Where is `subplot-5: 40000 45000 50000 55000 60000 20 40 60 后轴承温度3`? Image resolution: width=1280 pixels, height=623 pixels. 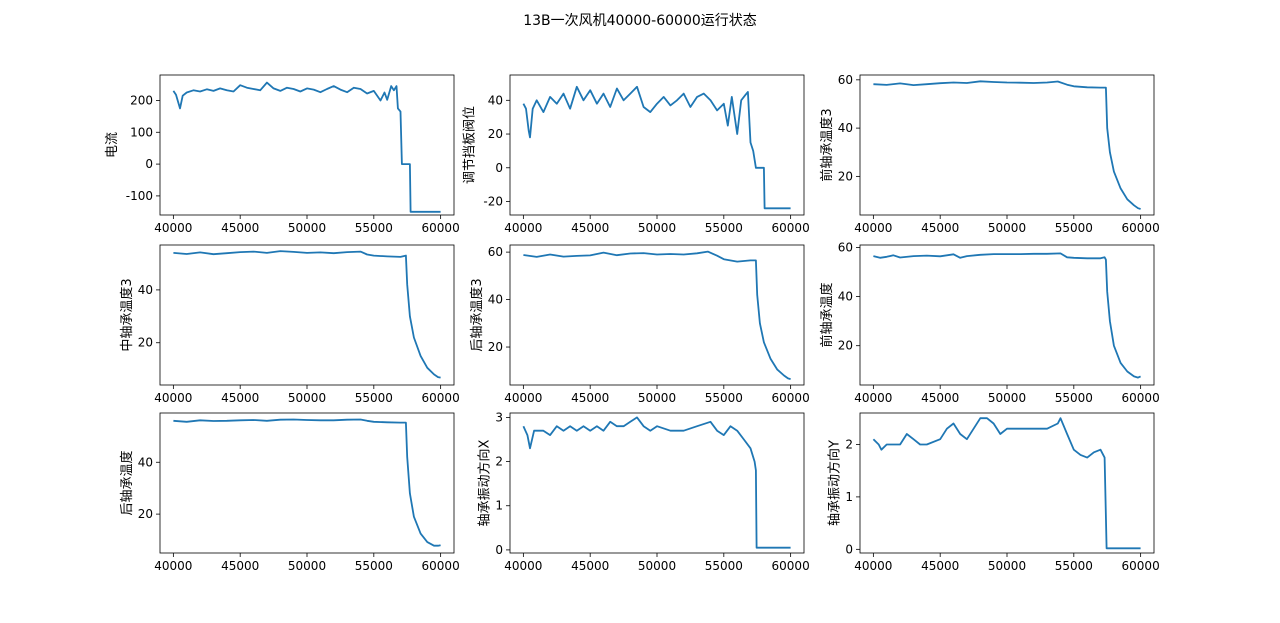
subplot-5: 40000 45000 50000 55000 60000 20 40 60 后轴承温度3 is located at coordinates (639, 324).